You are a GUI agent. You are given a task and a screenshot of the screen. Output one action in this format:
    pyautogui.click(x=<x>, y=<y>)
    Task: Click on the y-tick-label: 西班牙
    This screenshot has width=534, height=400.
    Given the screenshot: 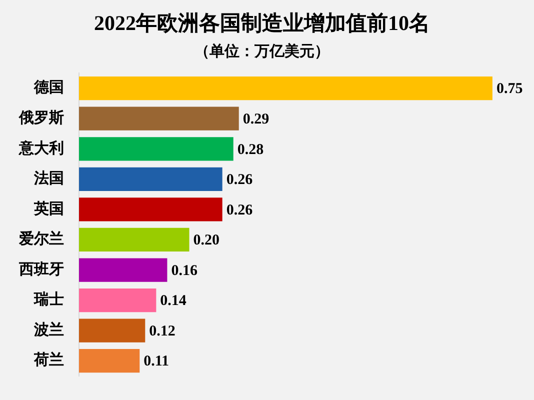 What is the action you would take?
    pyautogui.click(x=41, y=269)
    